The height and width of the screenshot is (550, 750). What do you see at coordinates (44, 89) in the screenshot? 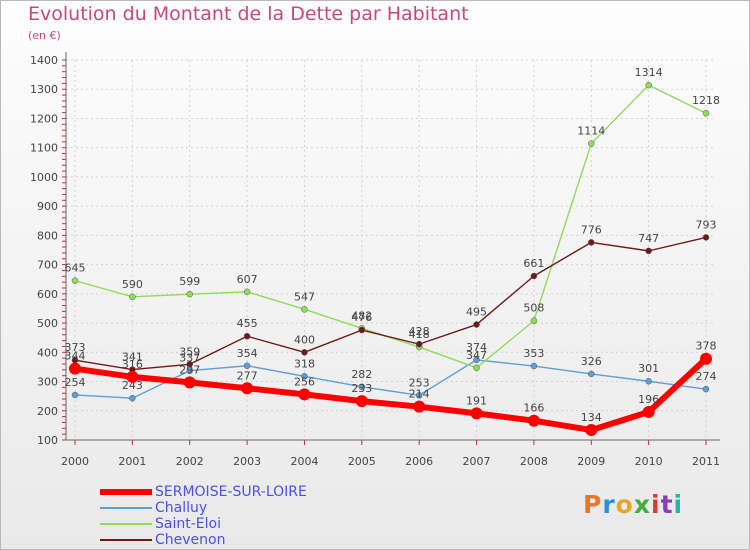
I see `y-tick-label: 1300` at bounding box center [44, 89].